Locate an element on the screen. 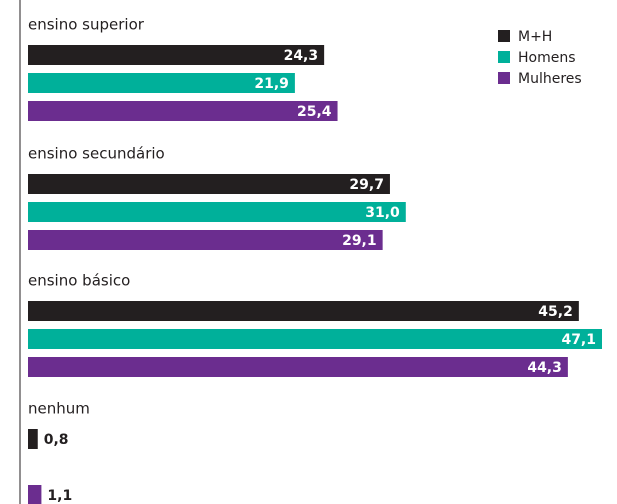  value-label: 47,1 is located at coordinates (578, 340).